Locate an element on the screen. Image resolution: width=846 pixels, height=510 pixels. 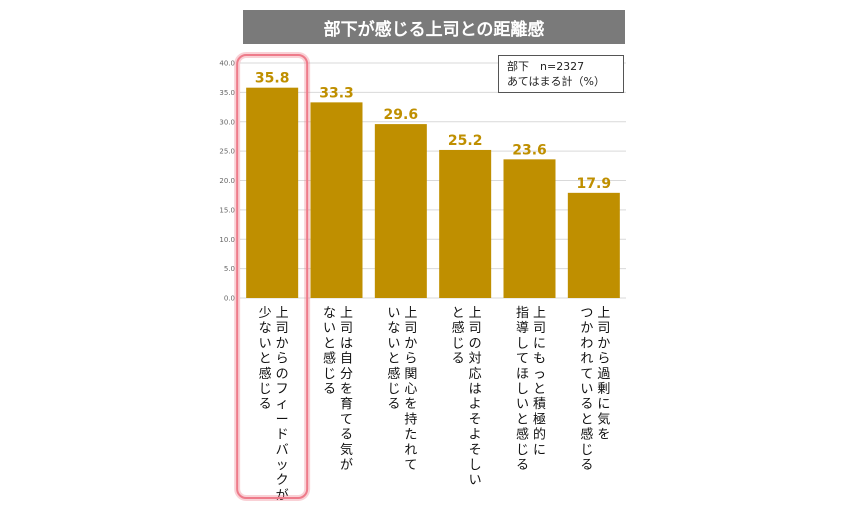
category-label-char: 導 is located at coordinates (522, 328).